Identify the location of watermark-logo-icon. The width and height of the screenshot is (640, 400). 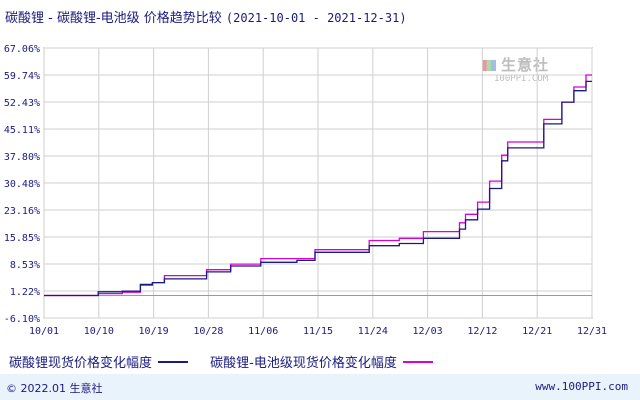
(489, 65).